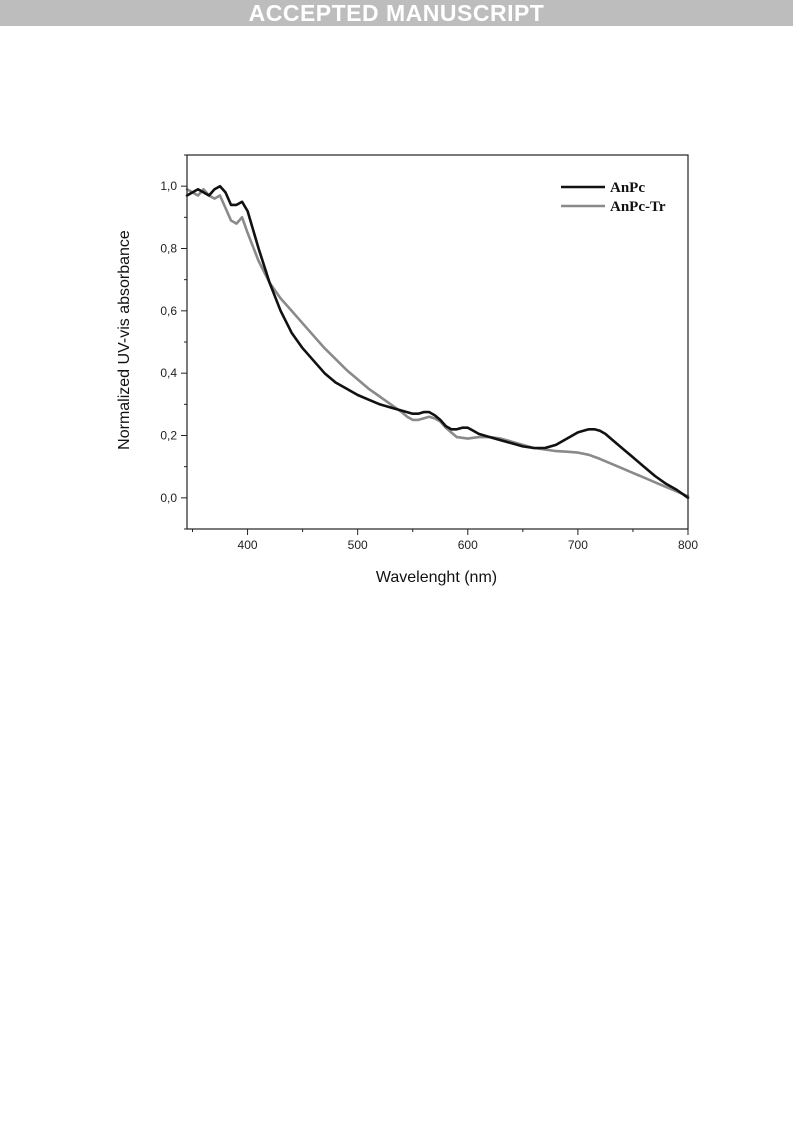  I want to click on y-tick-label: 0,4, so click(168, 373).